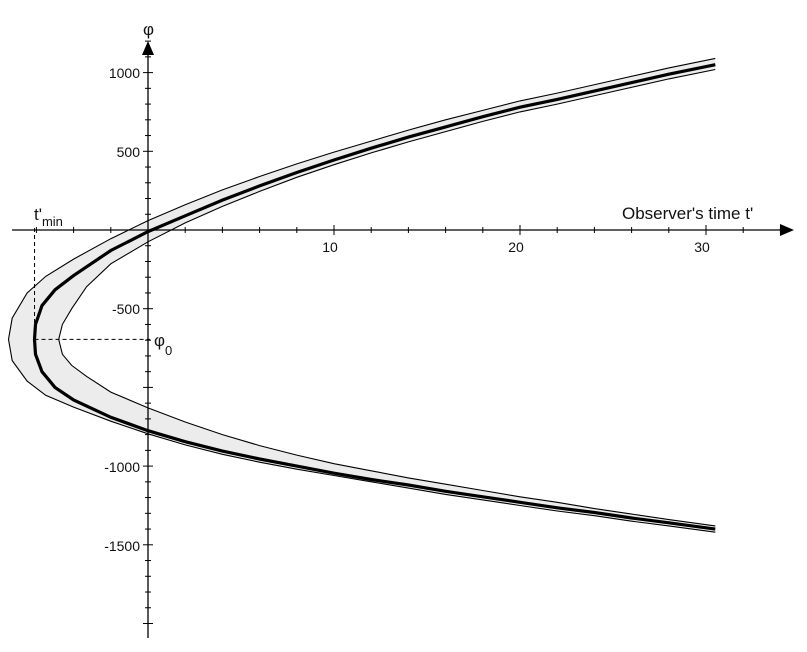 Image resolution: width=807 pixels, height=652 pixels. Describe the element at coordinates (126, 309) in the screenshot. I see `y-tick-label-neg500: -500` at that location.